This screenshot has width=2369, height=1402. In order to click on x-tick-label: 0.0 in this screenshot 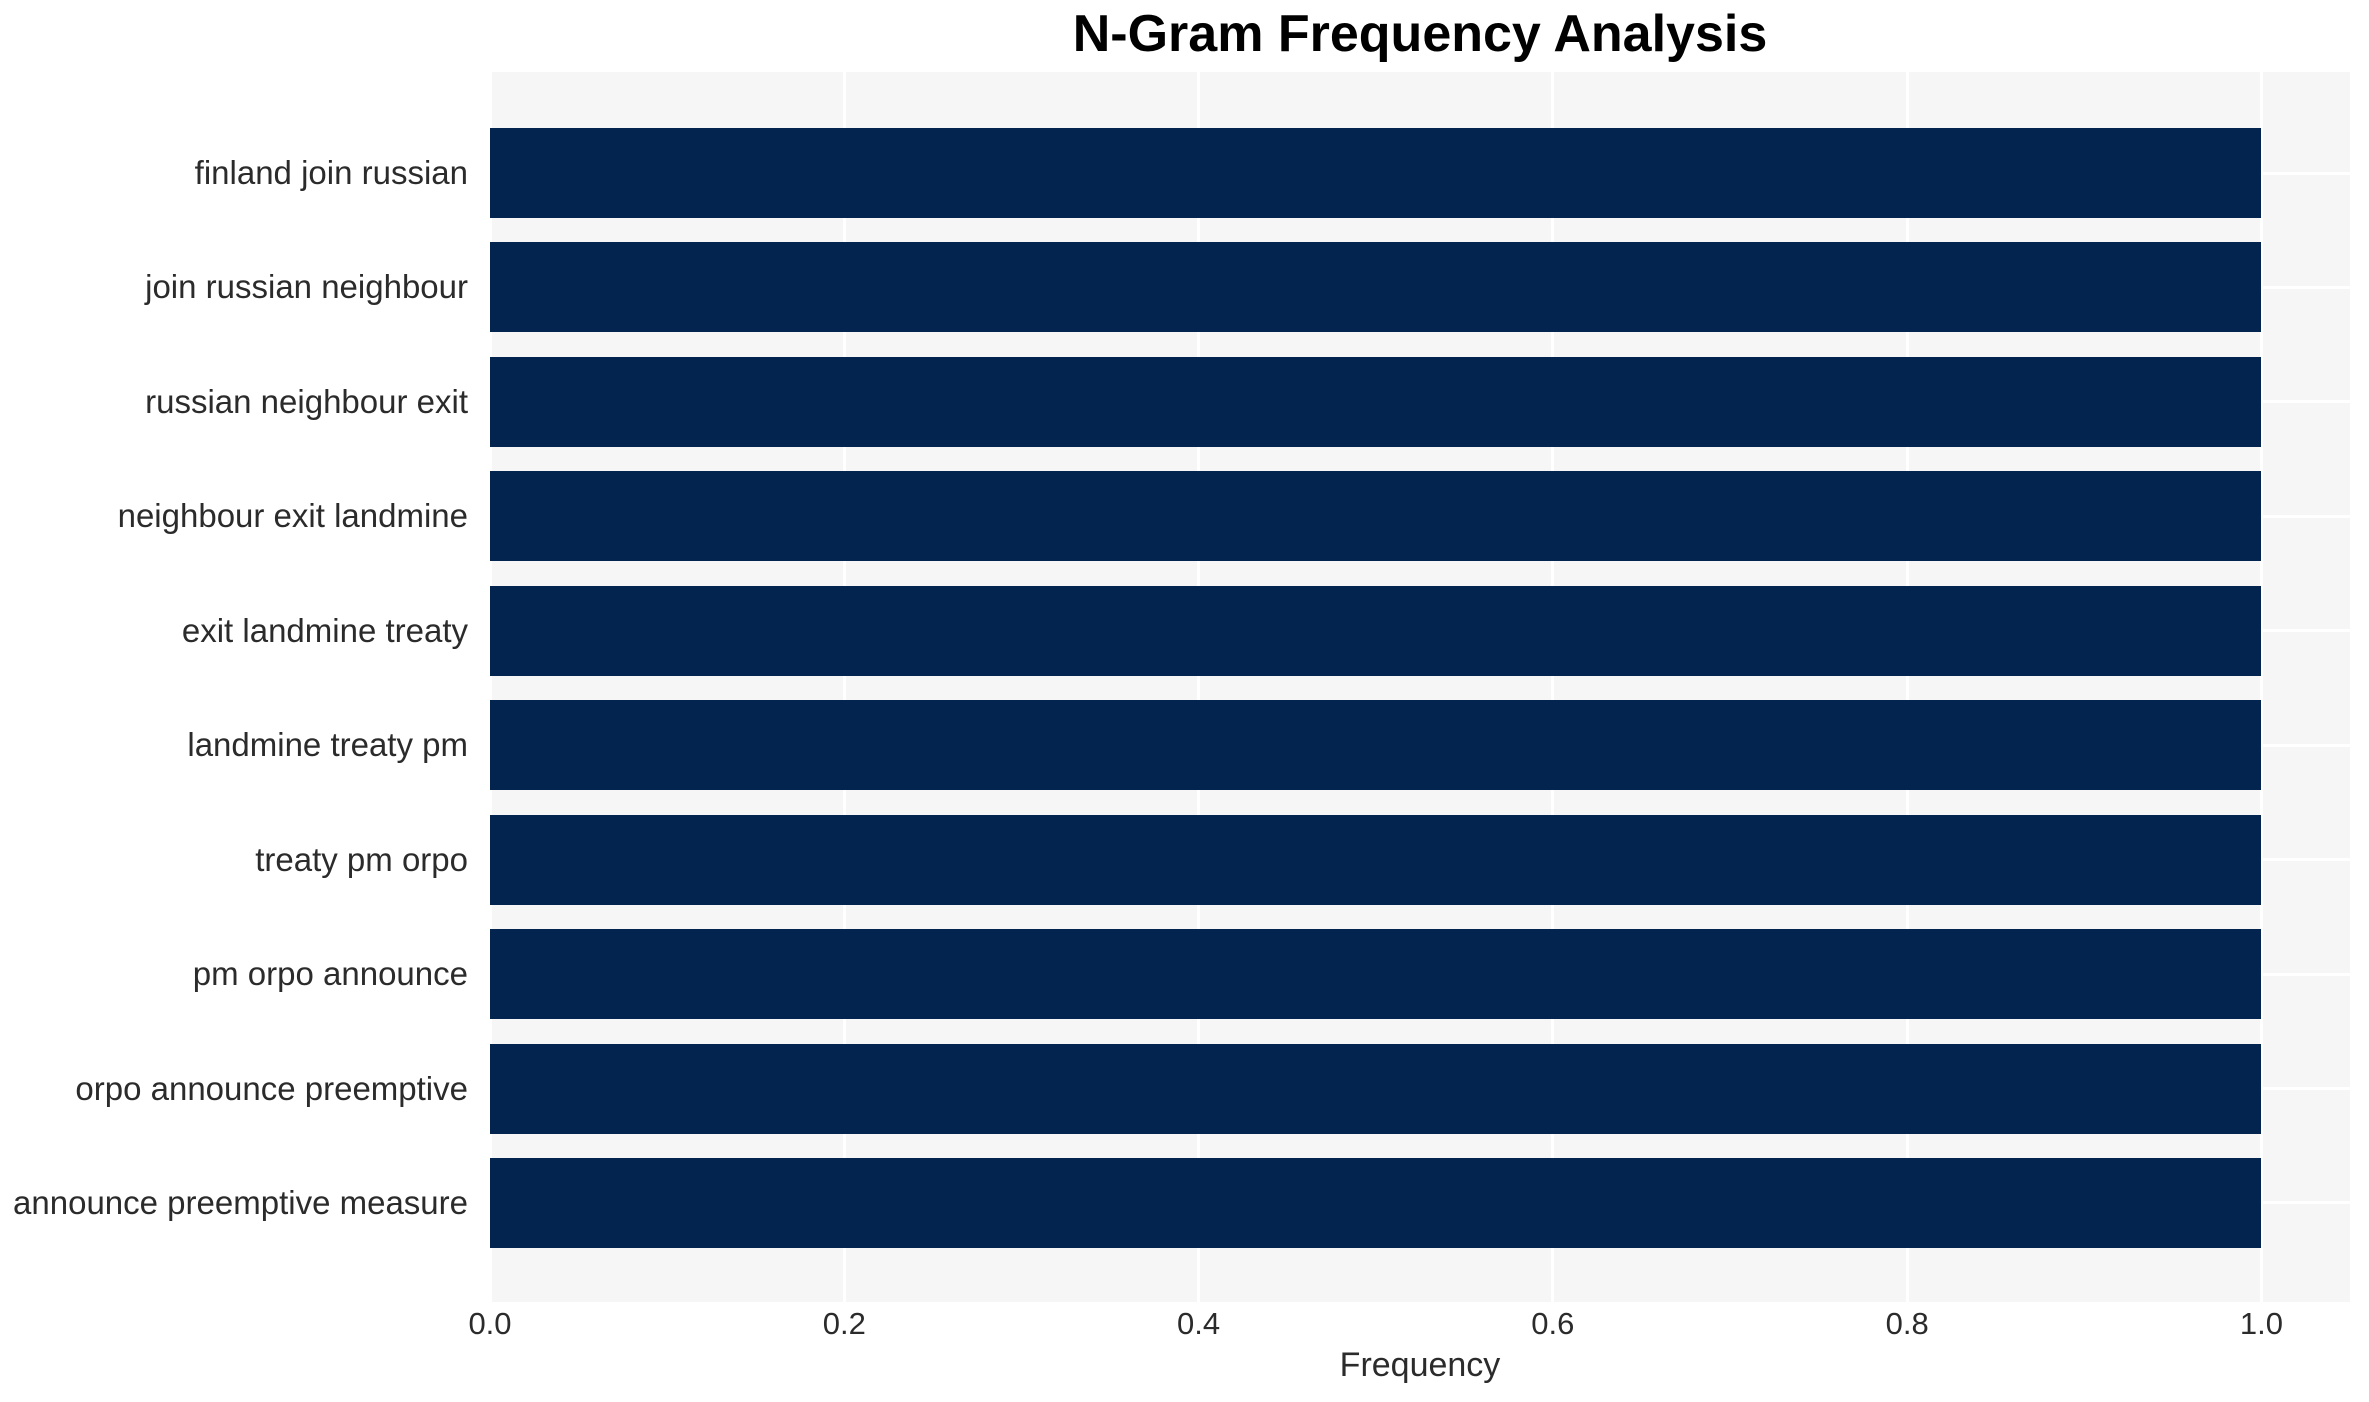, I will do `click(490, 1323)`.